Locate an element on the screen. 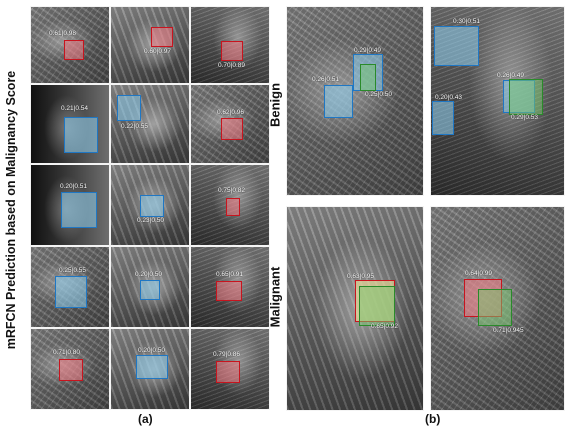 The width and height of the screenshot is (567, 428). benign-image-left: 0.26|0.51 0.29|0.49 0.25|0.50 is located at coordinates (355, 101).